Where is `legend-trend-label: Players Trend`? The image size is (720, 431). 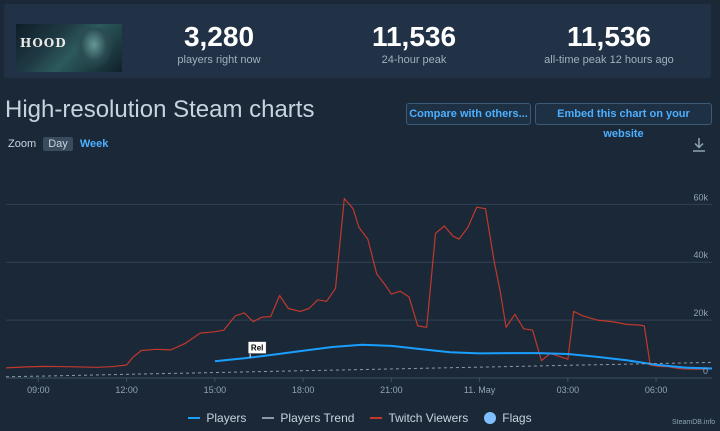 legend-trend-label: Players Trend is located at coordinates (317, 418).